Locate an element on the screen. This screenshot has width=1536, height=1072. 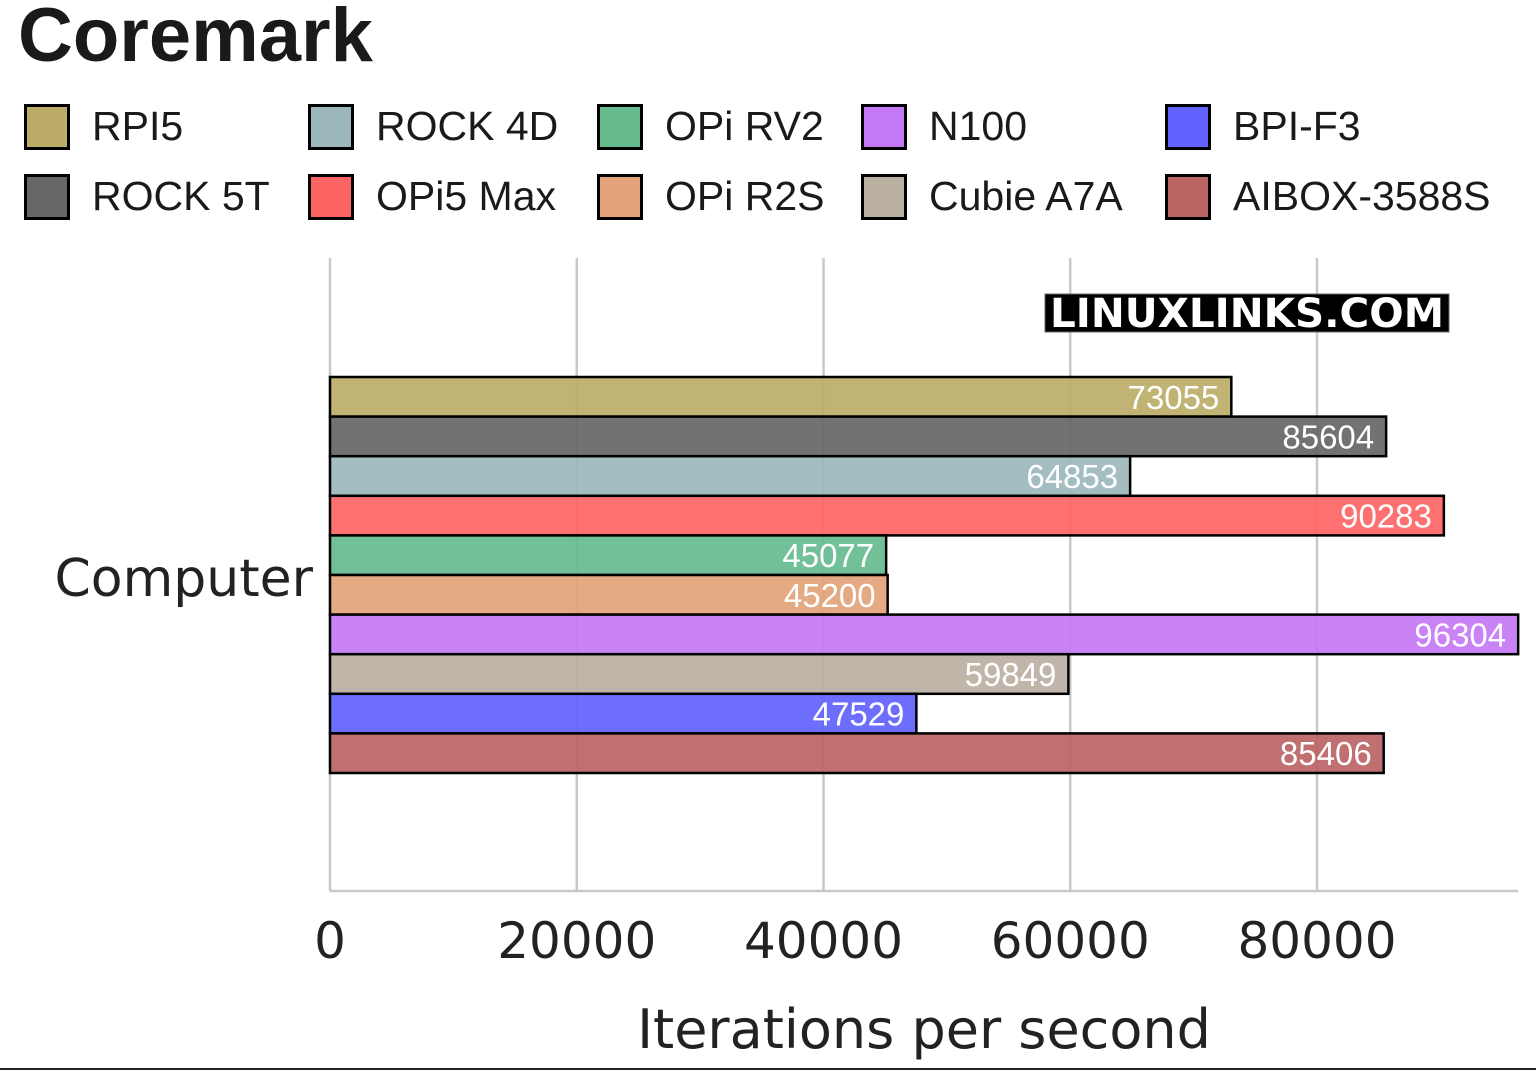
bottom-divider is located at coordinates (768, 1069).